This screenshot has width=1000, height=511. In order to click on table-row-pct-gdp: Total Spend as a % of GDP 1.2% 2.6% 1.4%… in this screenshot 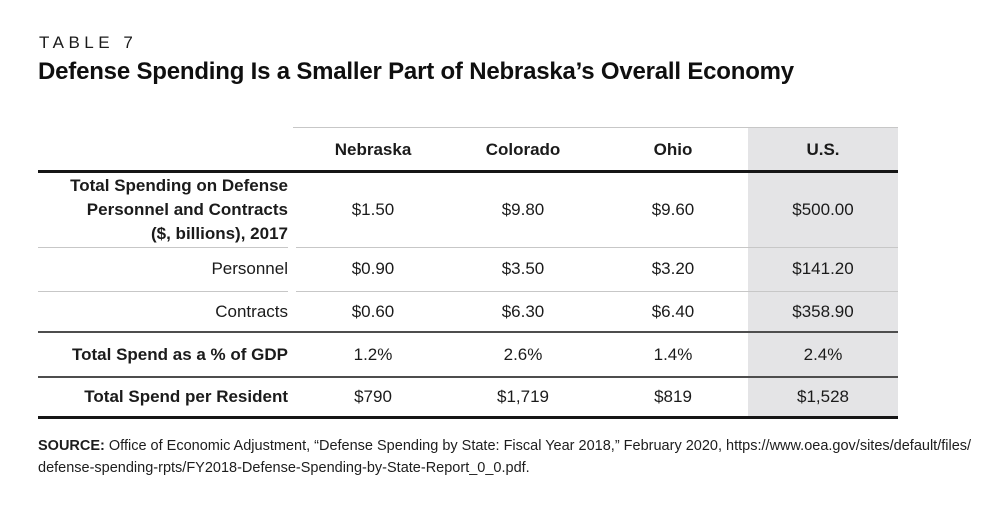, I will do `click(468, 354)`.